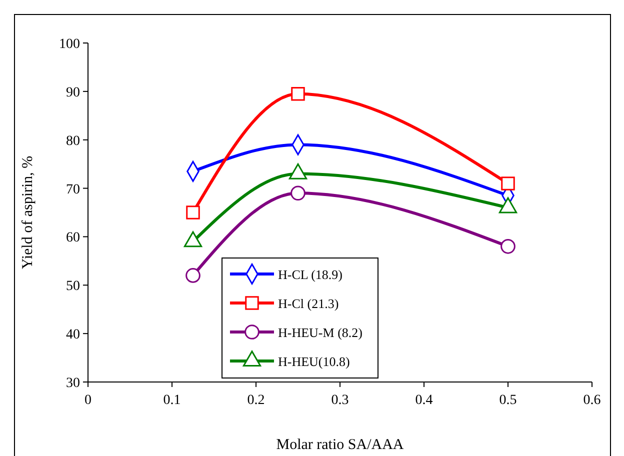  What do you see at coordinates (73, 383) in the screenshot?
I see `y-tick-label: 30` at bounding box center [73, 383].